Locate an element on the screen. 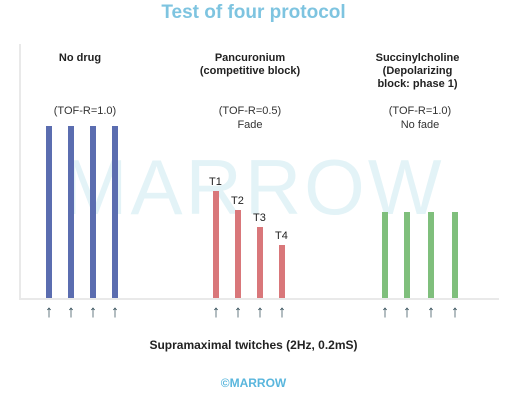 This screenshot has height=402, width=507. group-header-line: No drug is located at coordinates (80, 58).